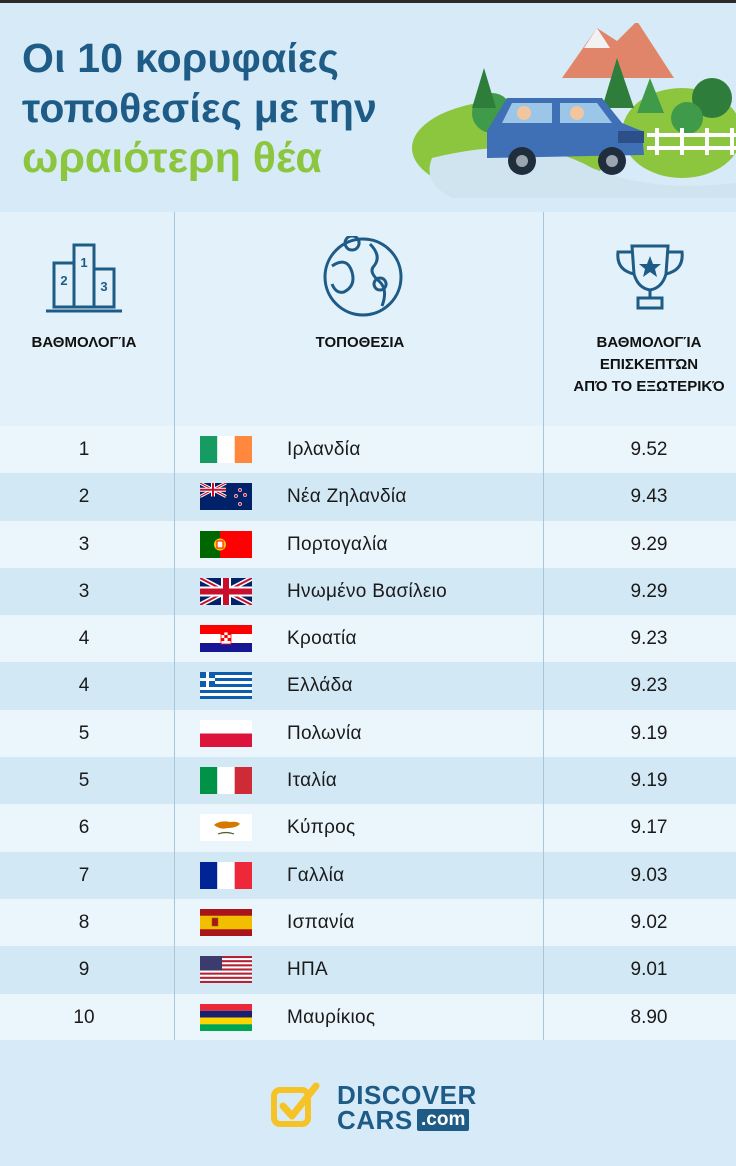 The width and height of the screenshot is (736, 1166). I want to click on country-cell: Ηνωμένο Βασίλειο, so click(367, 591).